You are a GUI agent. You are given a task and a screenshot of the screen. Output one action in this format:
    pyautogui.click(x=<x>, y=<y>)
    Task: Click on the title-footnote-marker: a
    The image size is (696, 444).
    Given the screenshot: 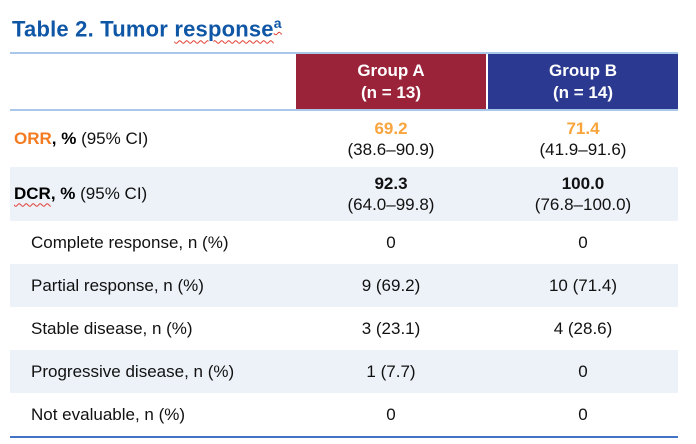 What is the action you would take?
    pyautogui.click(x=277, y=23)
    